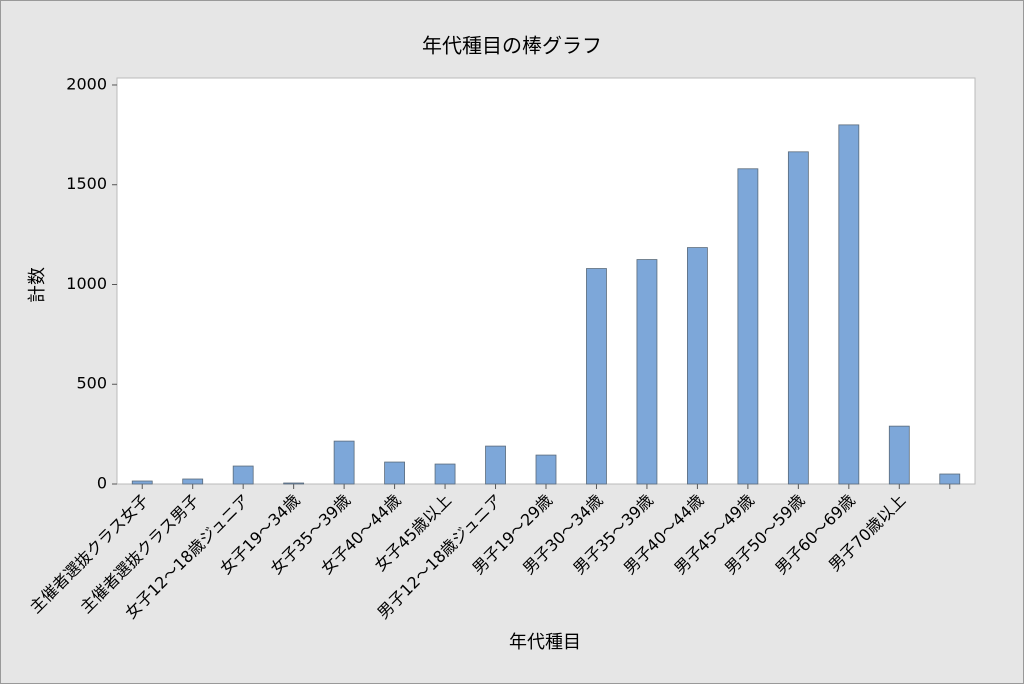  What do you see at coordinates (37, 285) in the screenshot?
I see `y-axis-label: 計数` at bounding box center [37, 285].